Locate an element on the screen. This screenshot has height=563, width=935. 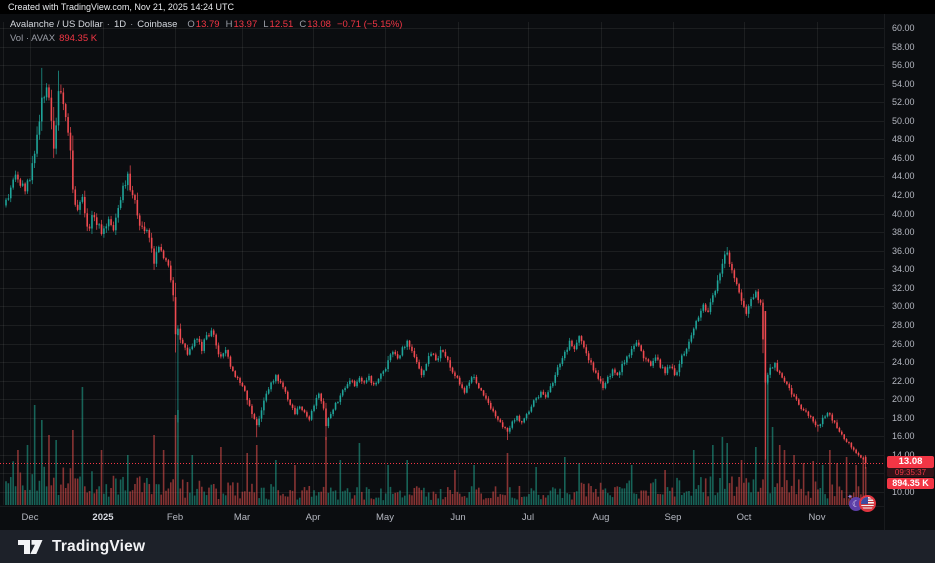
us-flag-event-icon is located at coordinates (867, 503).